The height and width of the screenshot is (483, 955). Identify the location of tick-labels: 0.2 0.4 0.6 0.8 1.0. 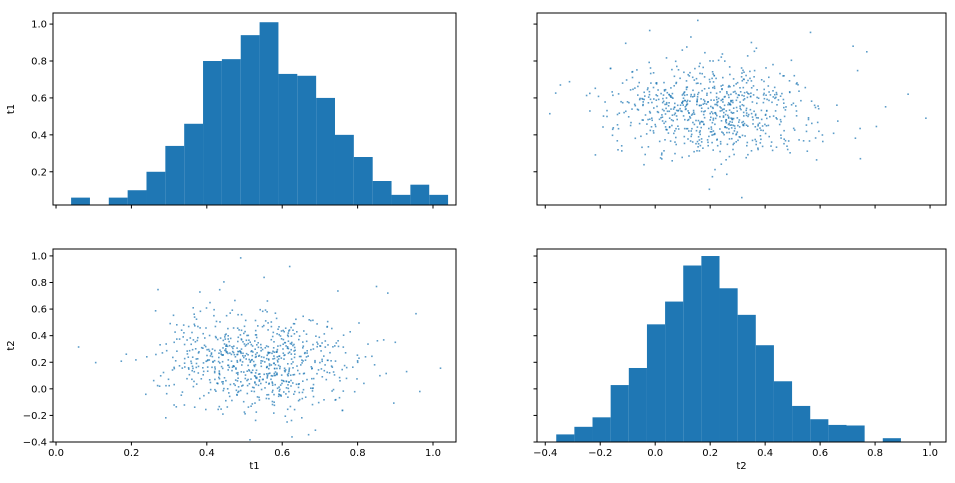
(39, 99).